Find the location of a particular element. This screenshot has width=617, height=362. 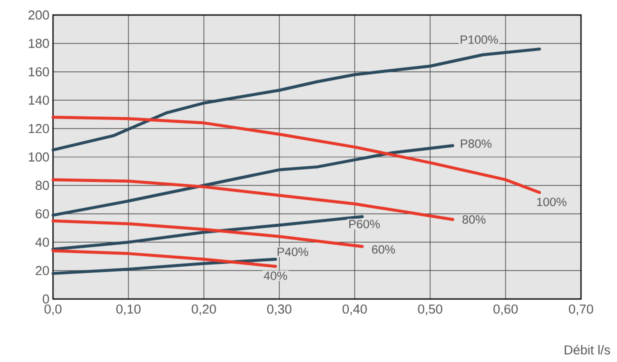

y-tick-label: 20 is located at coordinates (42, 271).